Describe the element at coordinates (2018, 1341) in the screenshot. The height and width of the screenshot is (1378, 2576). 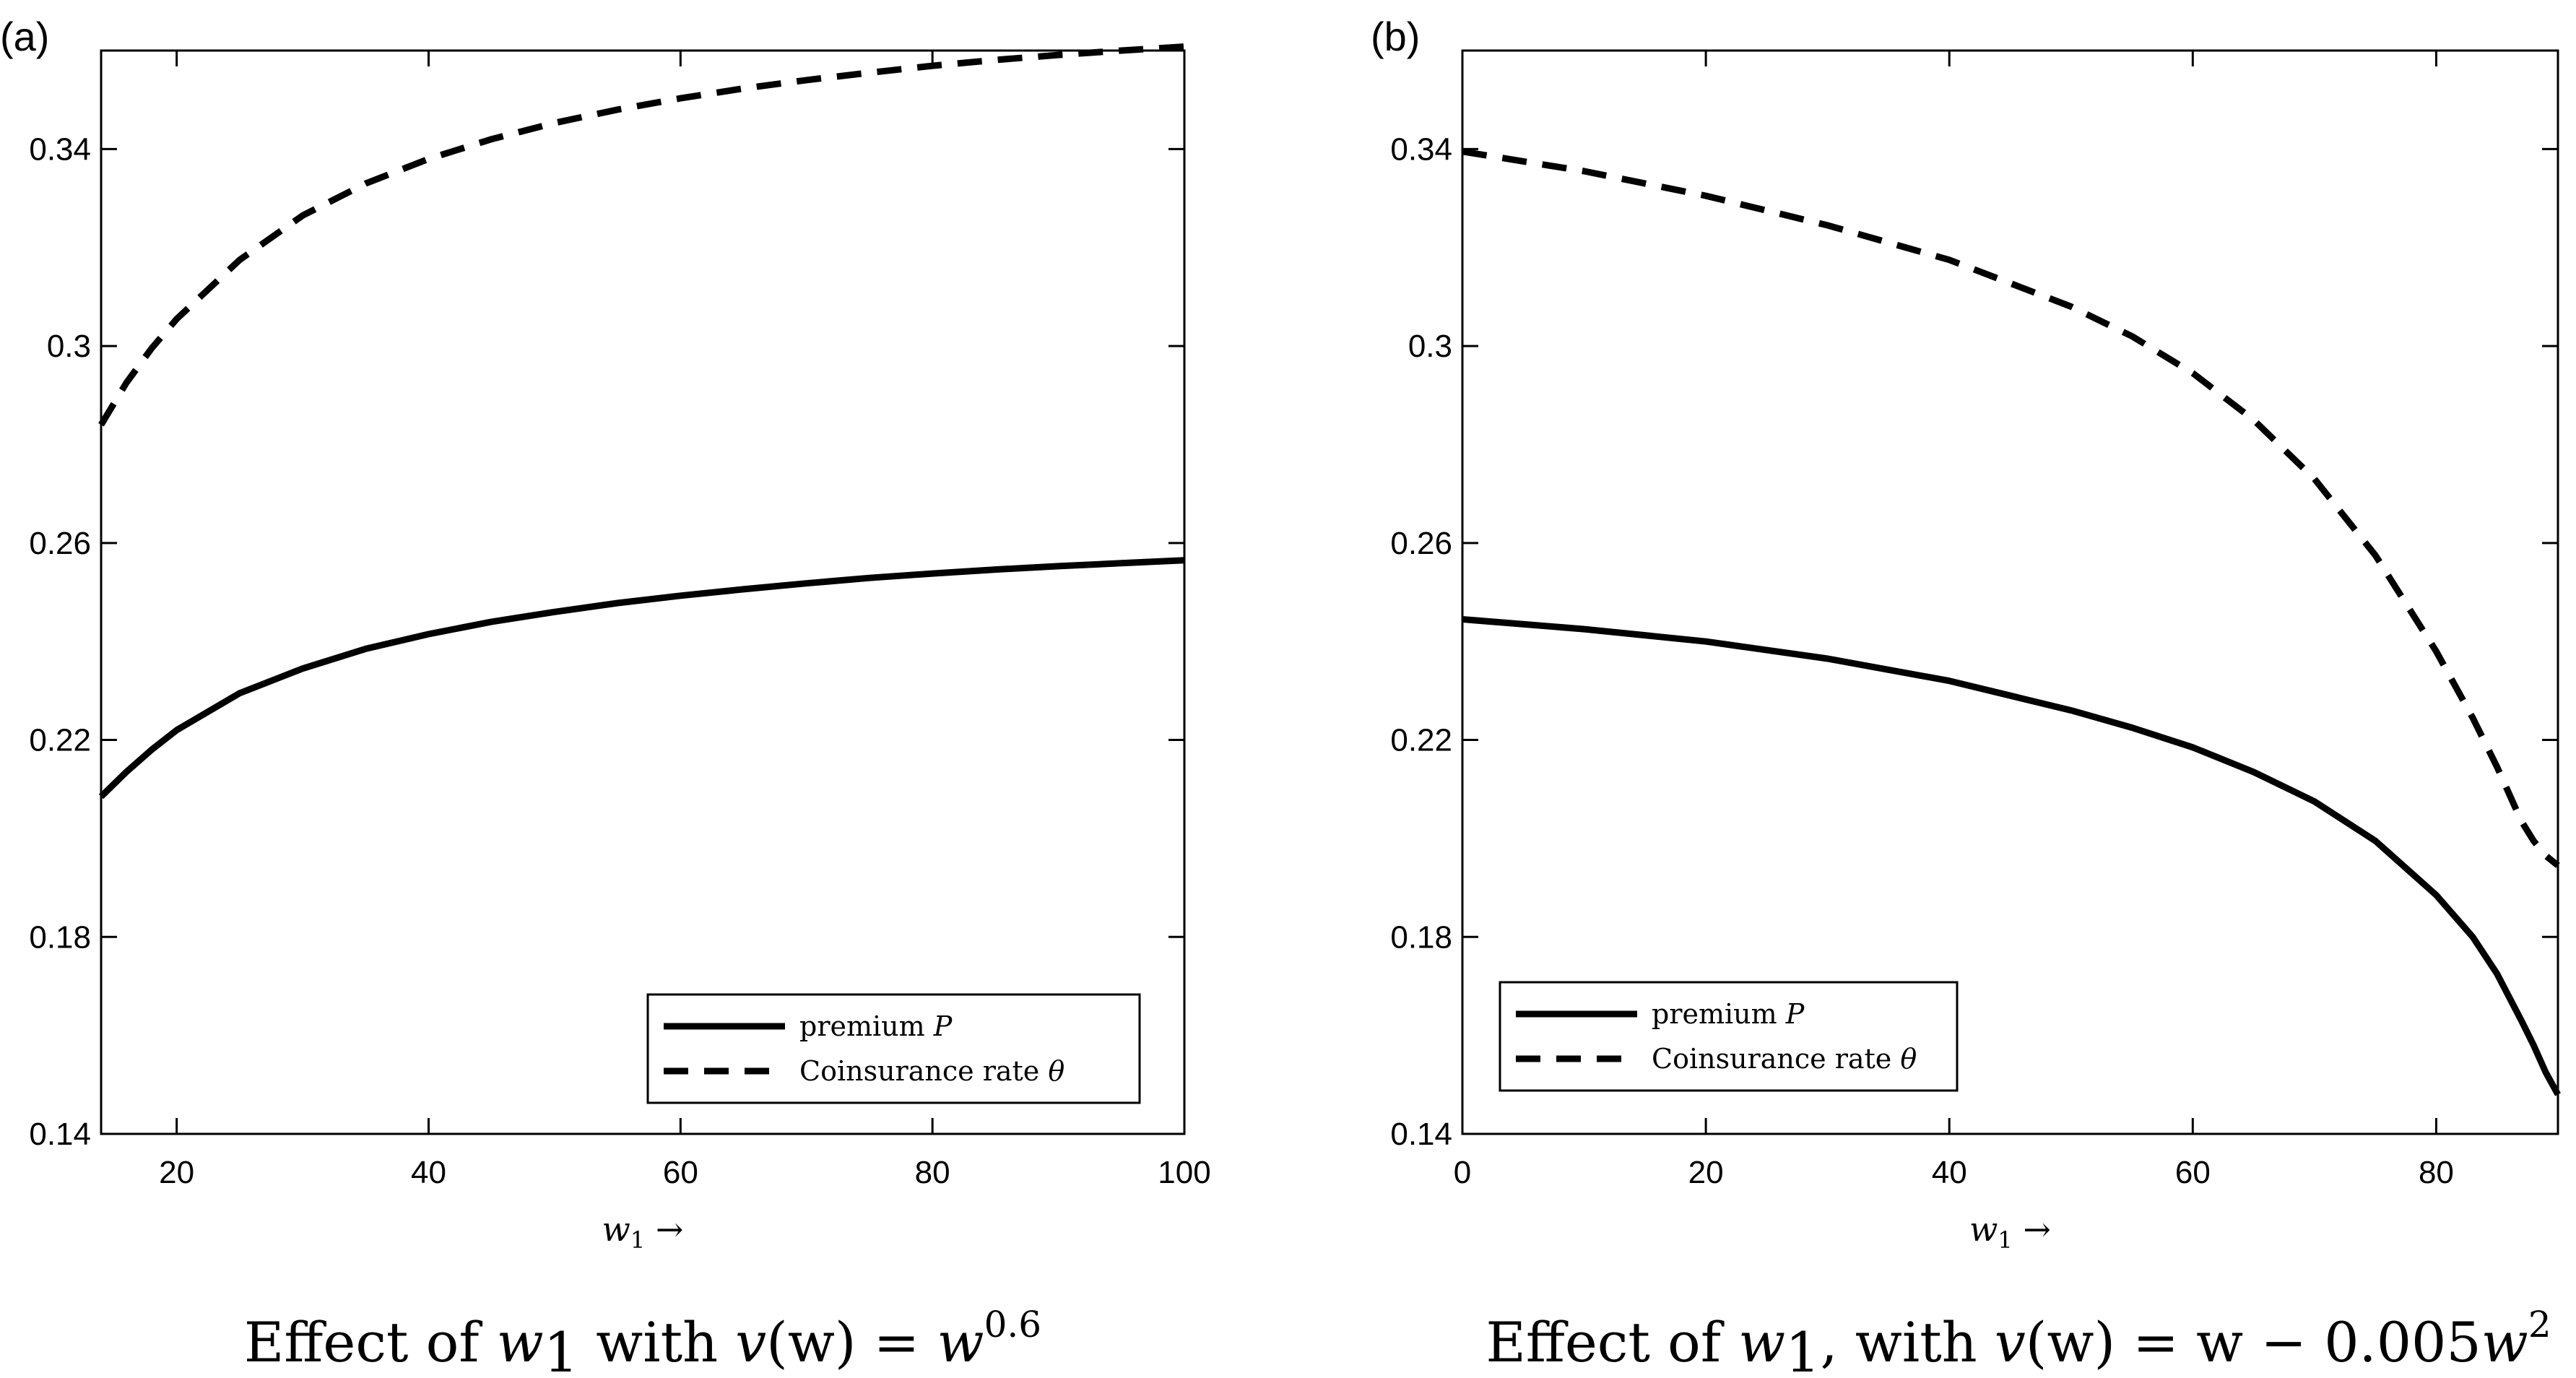
I see `panel-caption: Effect of w1, with v(w) = w − 0.005w2` at that location.